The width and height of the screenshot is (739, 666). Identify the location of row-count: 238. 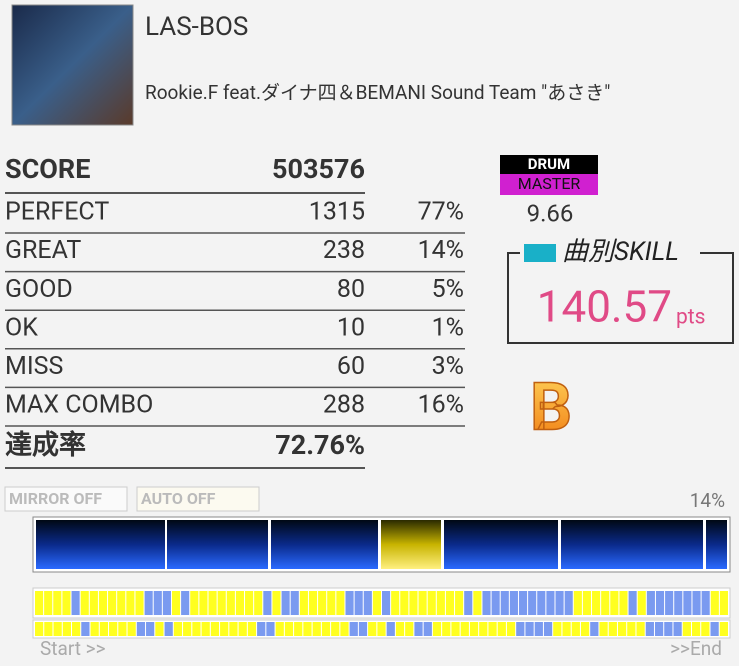
(344, 250).